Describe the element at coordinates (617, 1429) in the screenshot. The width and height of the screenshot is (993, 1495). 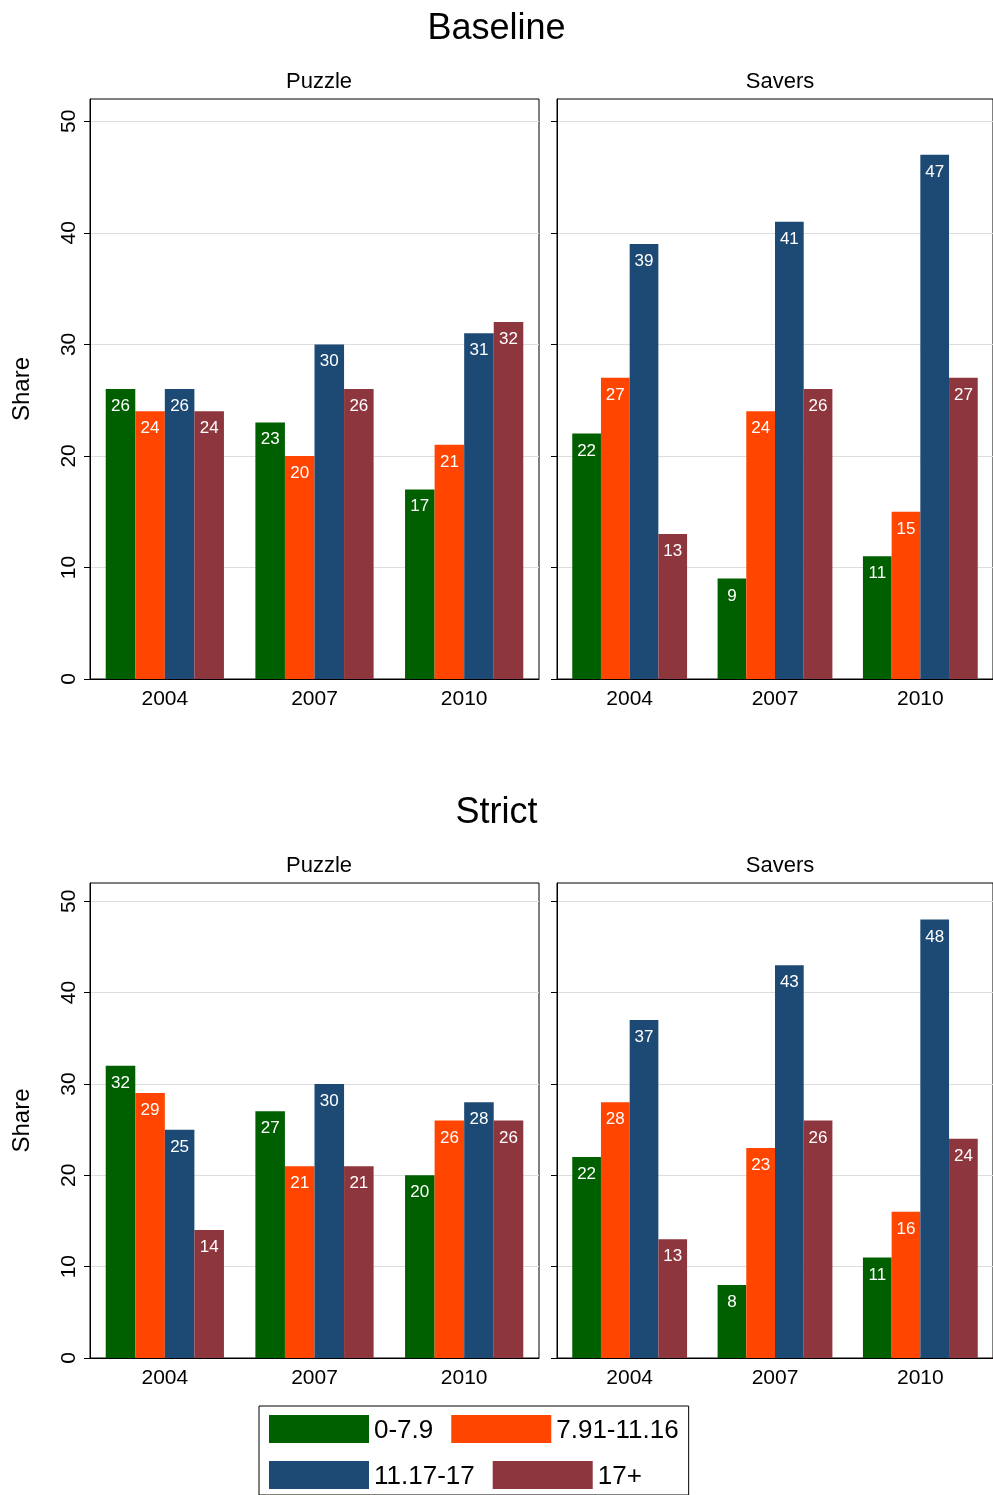
I see `legend-label: 7.91-11.16` at that location.